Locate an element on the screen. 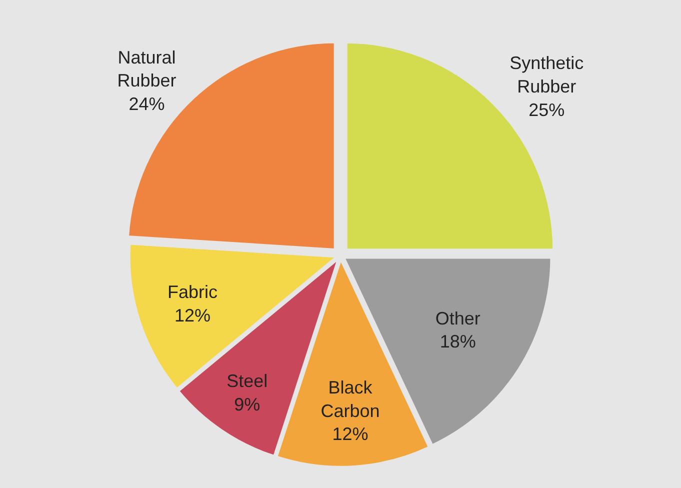  slice-label: Black Carbon is located at coordinates (350, 399).